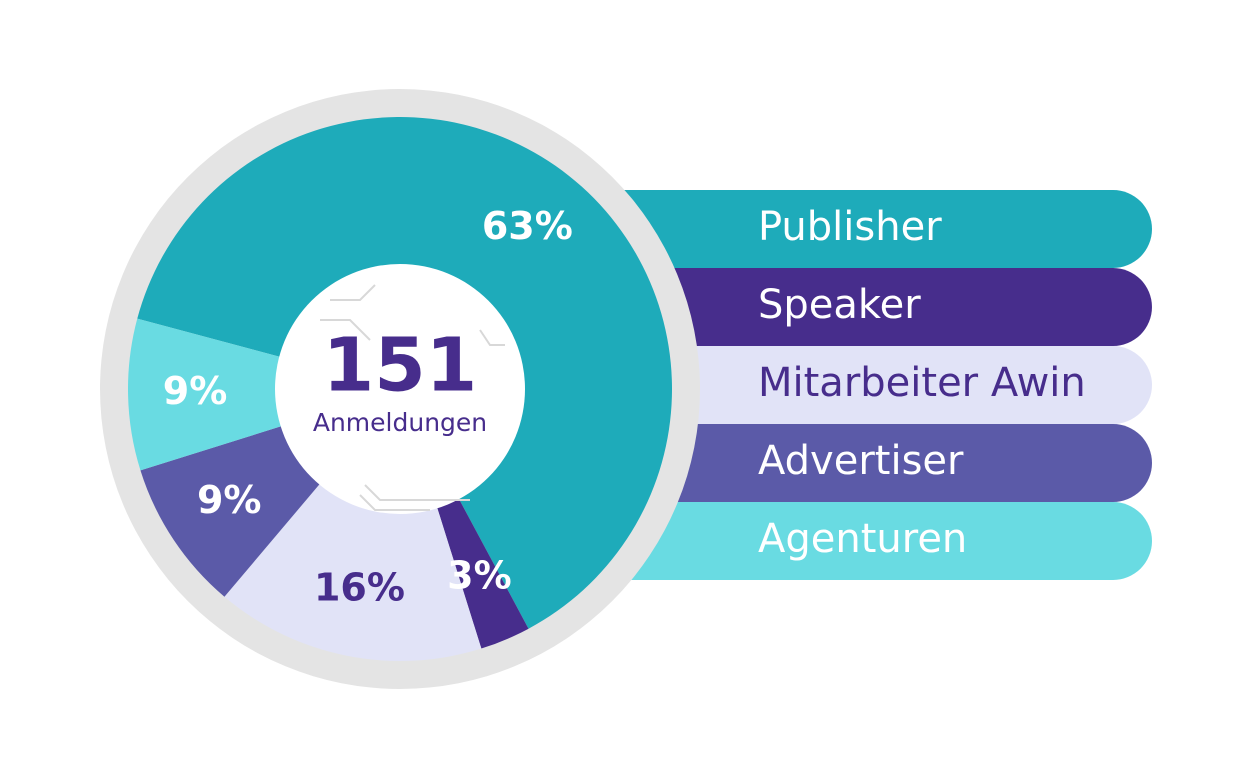 The image size is (1255, 757). I want to click on center-label: Anmeldungen, so click(400, 422).